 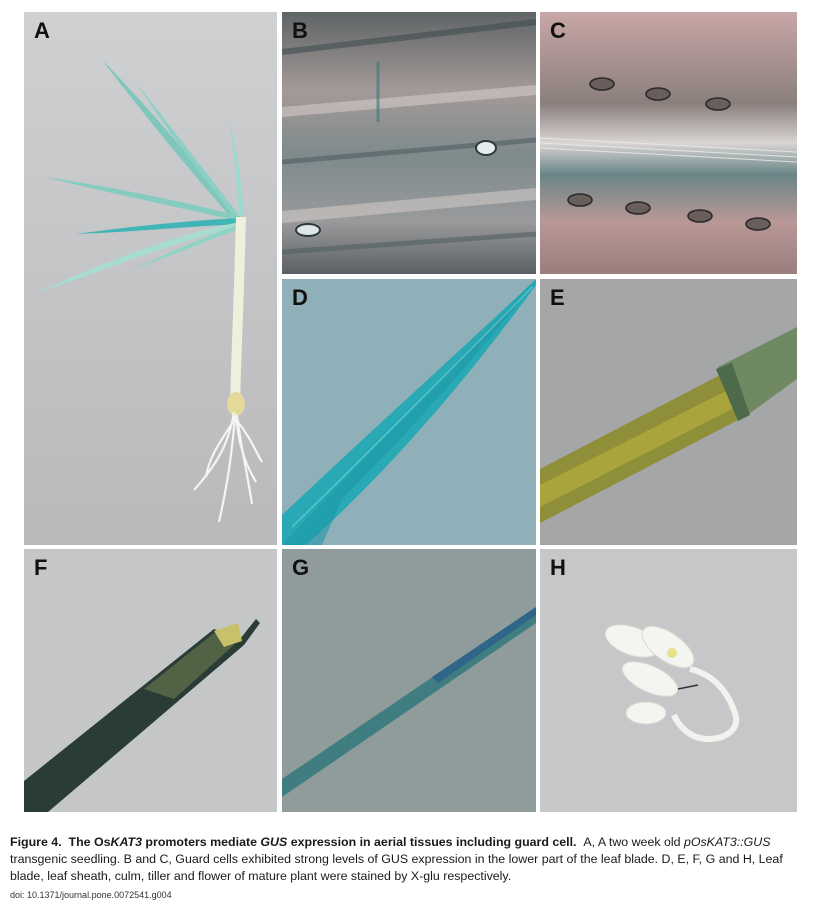 I want to click on guard-cells-photo-b, so click(x=409, y=143).